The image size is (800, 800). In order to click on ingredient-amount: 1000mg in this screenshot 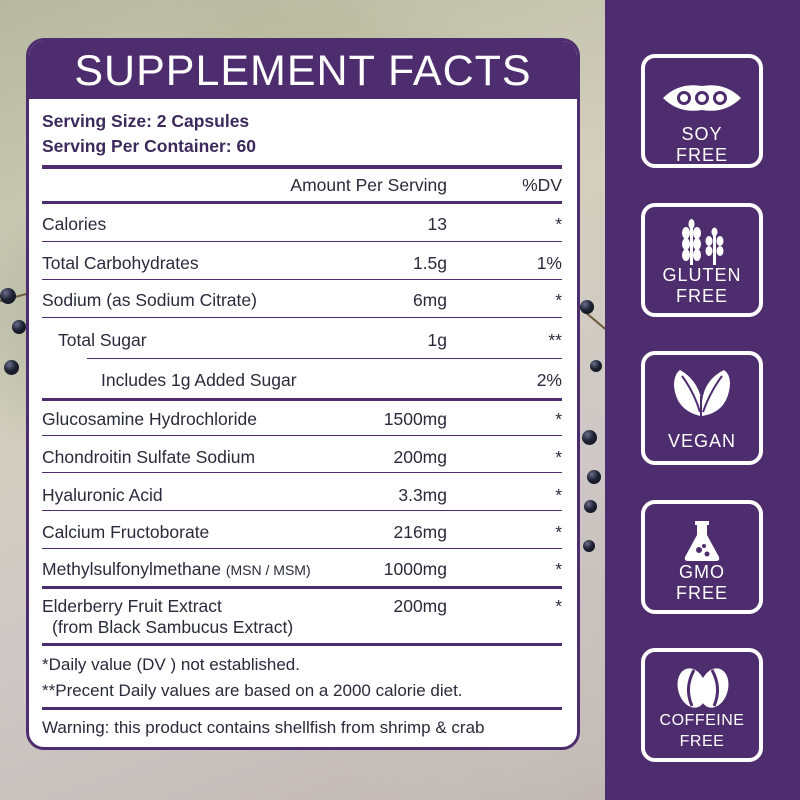, I will do `click(415, 569)`.